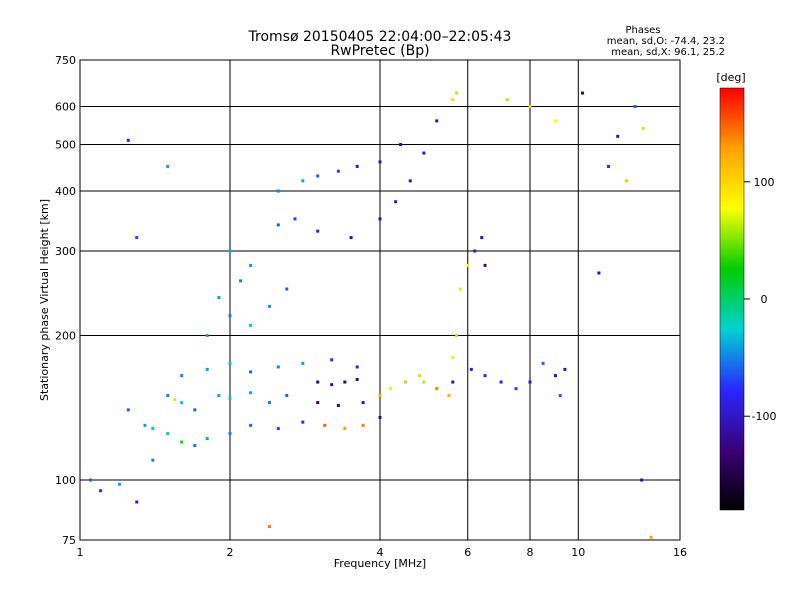 The image size is (800, 600). What do you see at coordinates (65, 107) in the screenshot?
I see `y-tick-label: 600` at bounding box center [65, 107].